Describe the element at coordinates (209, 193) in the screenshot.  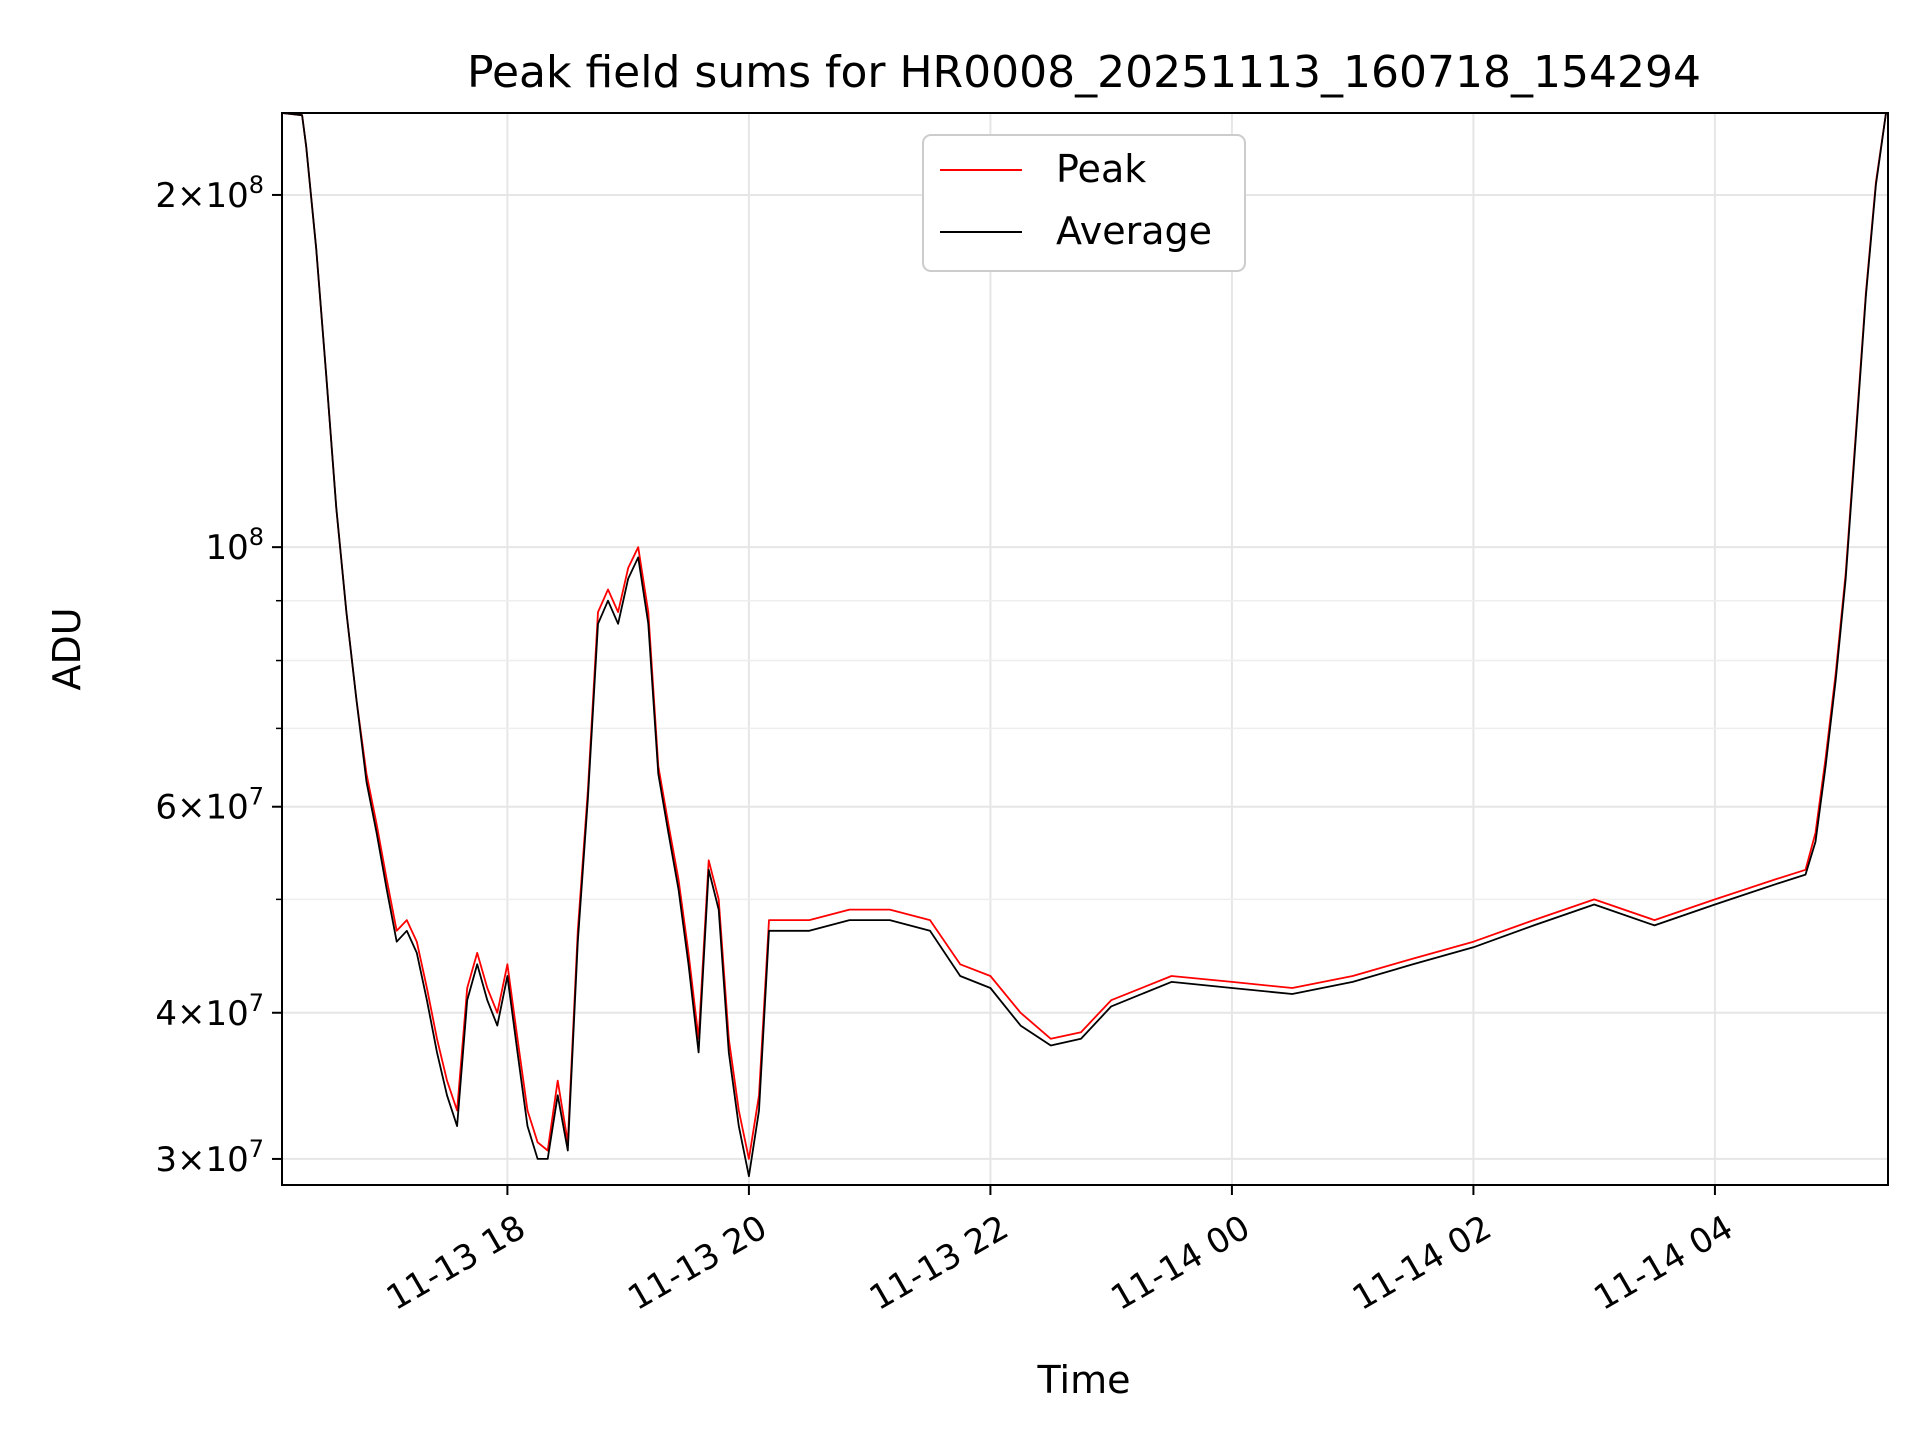
I see `y-tick-label: 2×108` at that location.